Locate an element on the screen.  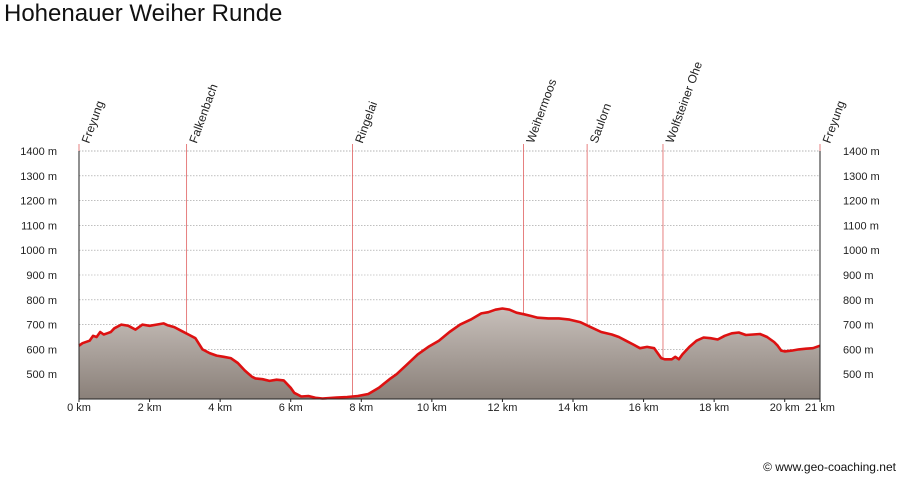
x-tick-label: 2 km is located at coordinates (150, 408).